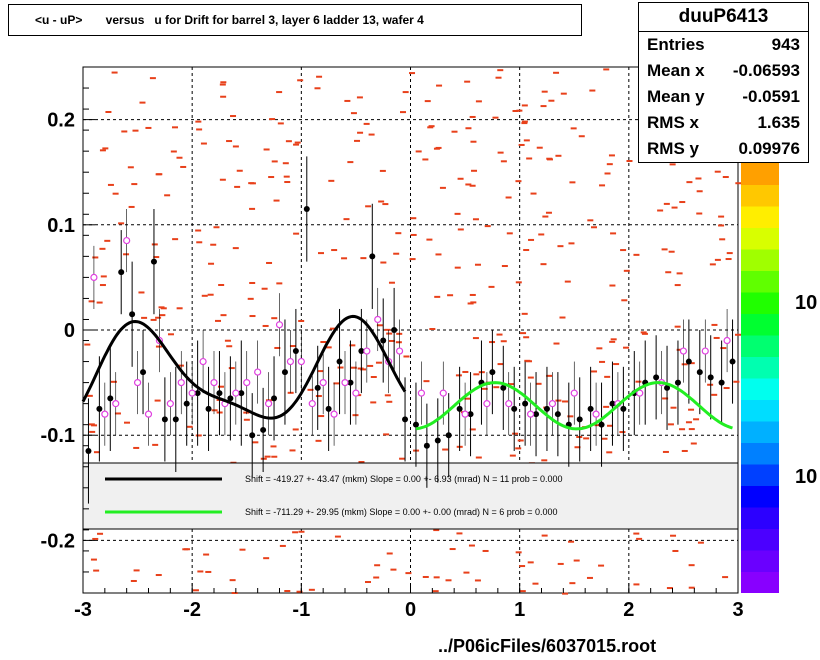 The image size is (820, 660). Describe the element at coordinates (723, 123) in the screenshot. I see `stats-row-rms-x: RMS x 1.635` at that location.